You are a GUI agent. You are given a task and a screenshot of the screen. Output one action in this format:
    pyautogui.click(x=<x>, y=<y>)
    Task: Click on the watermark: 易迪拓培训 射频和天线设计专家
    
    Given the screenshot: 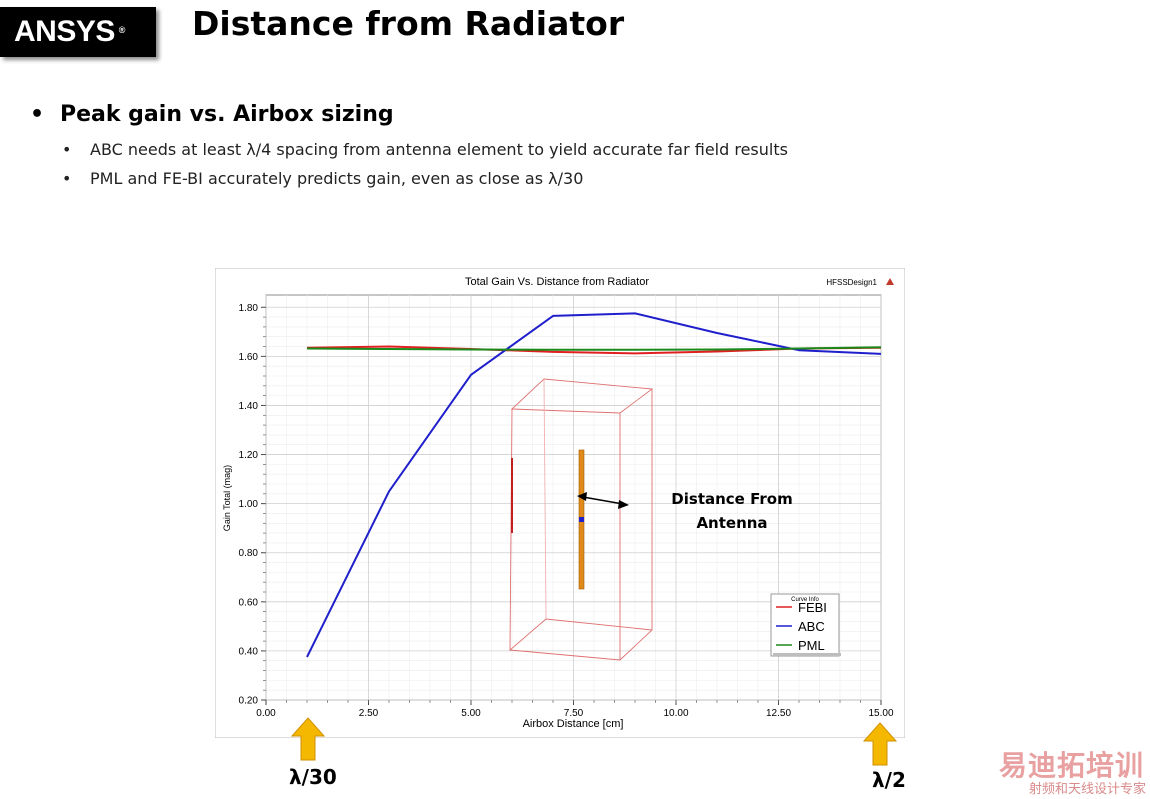 What is the action you would take?
    pyautogui.click(x=1069, y=771)
    